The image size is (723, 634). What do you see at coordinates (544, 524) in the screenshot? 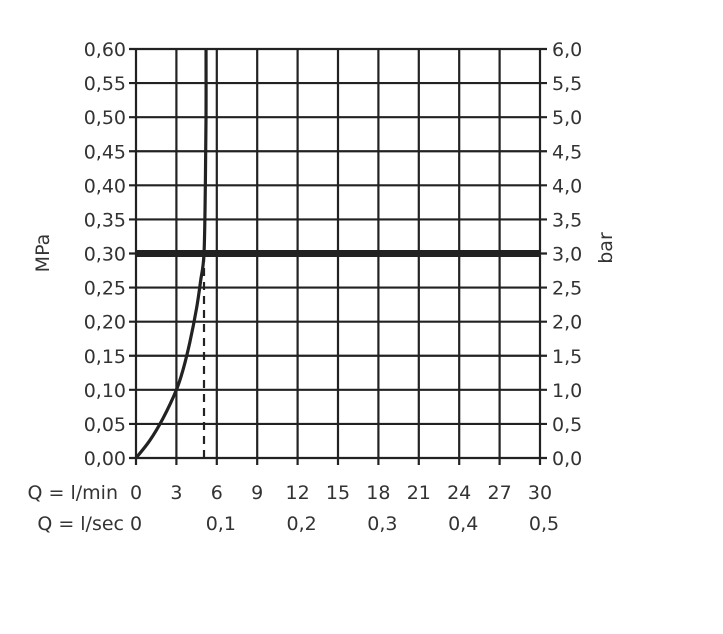
I see `x-tick-lsec: 0,5` at bounding box center [544, 524].